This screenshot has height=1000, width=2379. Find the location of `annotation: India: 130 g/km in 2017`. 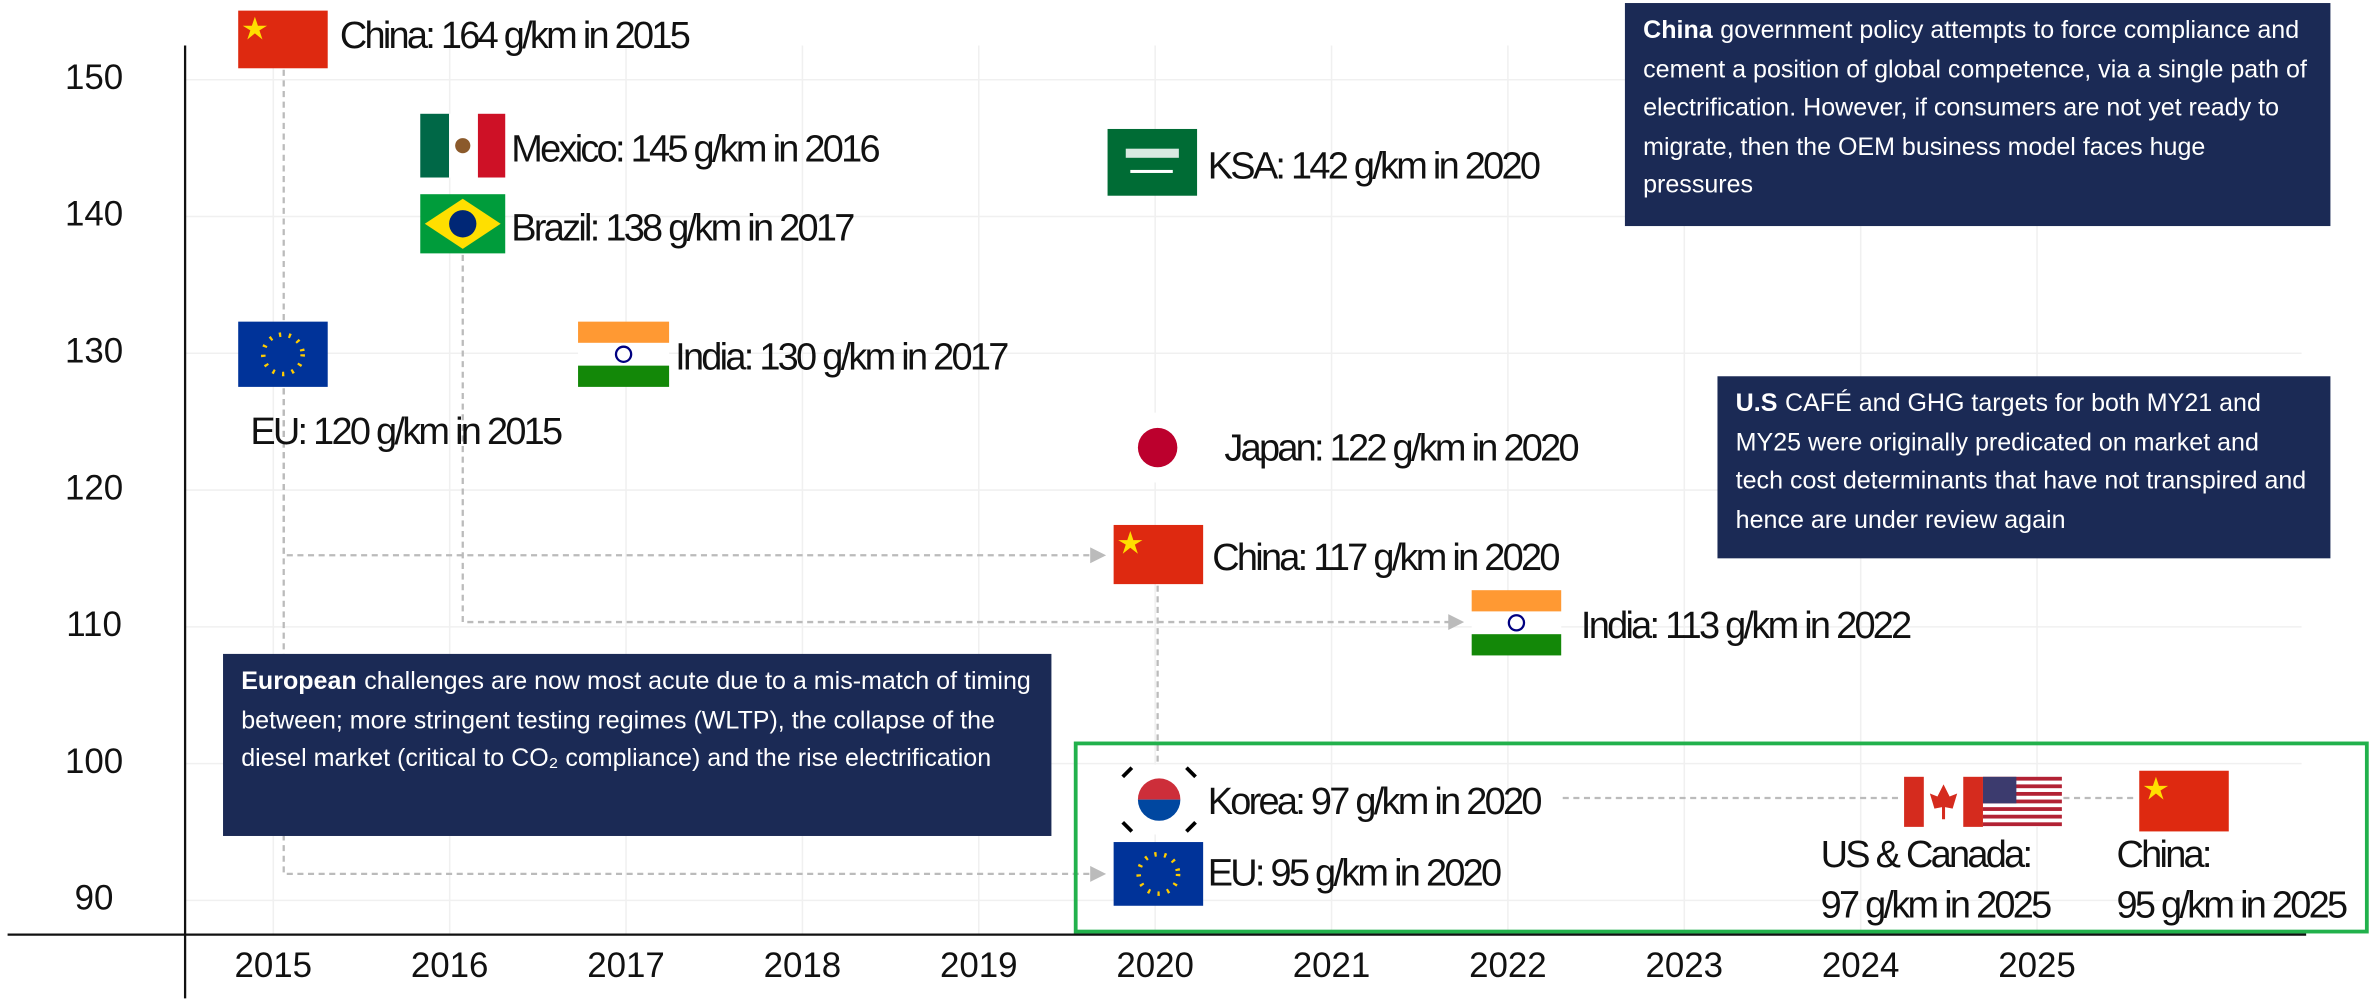

annotation: India: 130 g/km in 2017 is located at coordinates (841, 358).